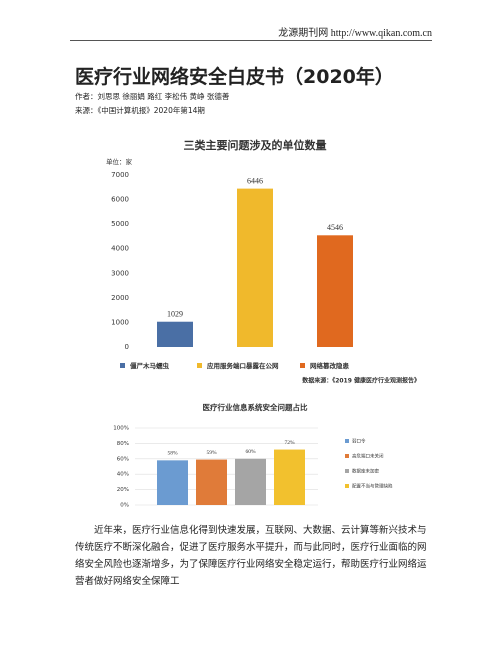 This screenshot has height=649, width=502. What do you see at coordinates (361, 381) in the screenshot?
I see `data-source: 数据来源：《2019 健康医疗行业观测报告》` at bounding box center [361, 381].